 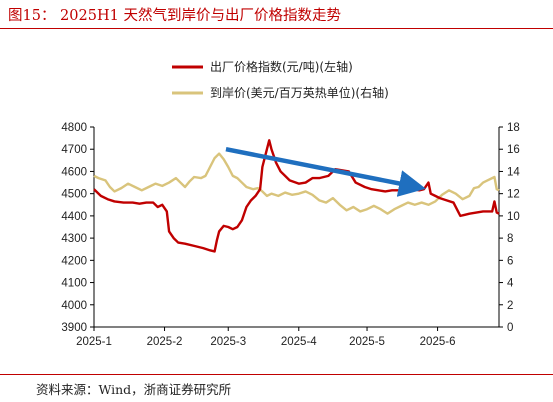 What do you see at coordinates (74, 172) in the screenshot?
I see `left-axis-tick-label-4600: 4600` at bounding box center [74, 172].